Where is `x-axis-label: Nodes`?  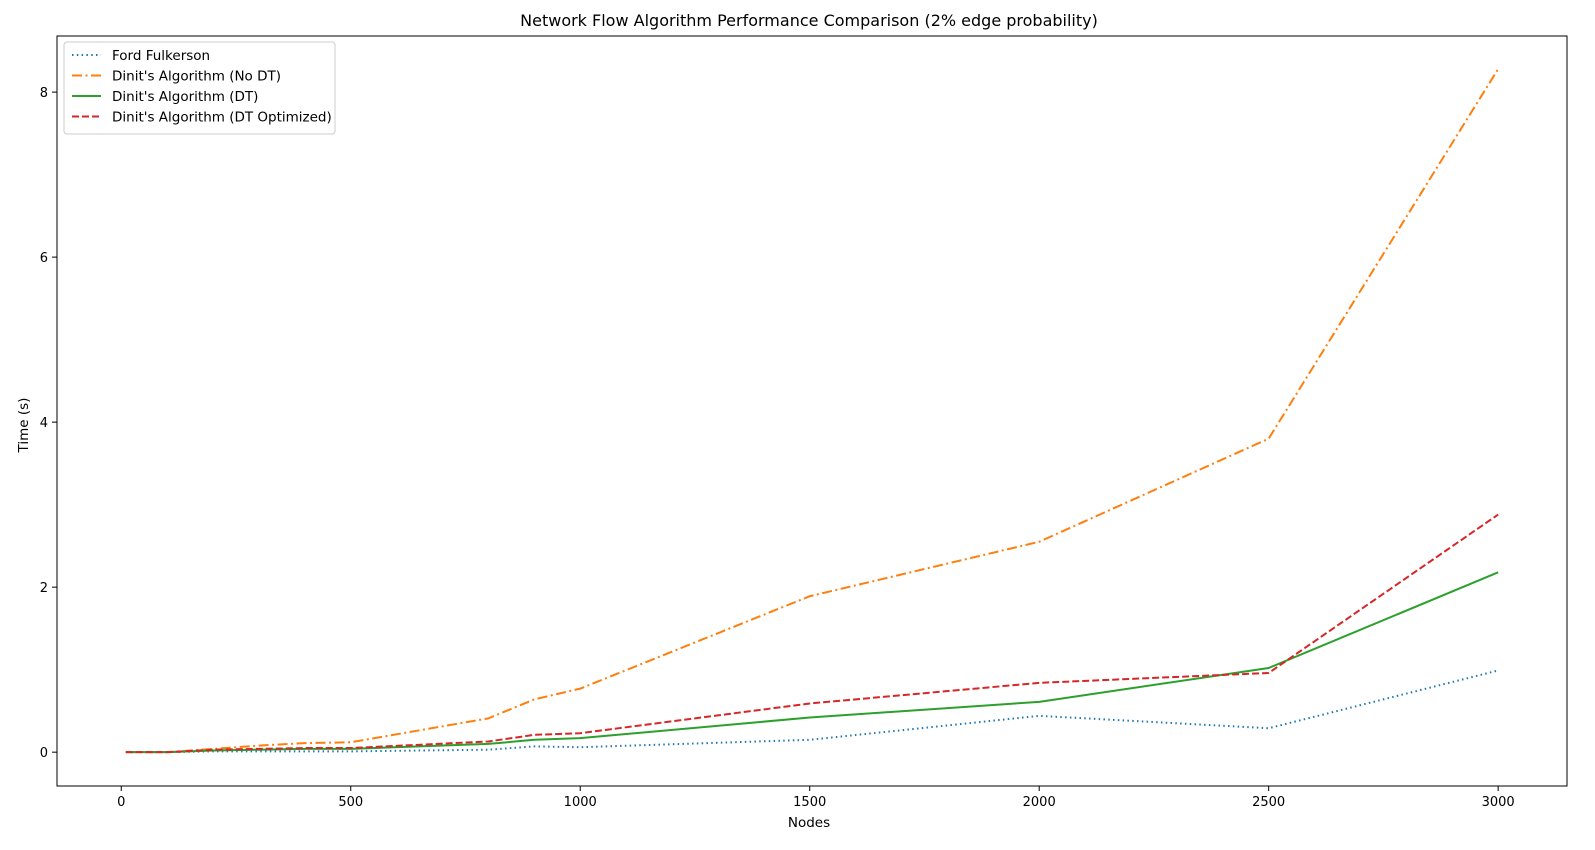 x-axis-label: Nodes is located at coordinates (809, 823).